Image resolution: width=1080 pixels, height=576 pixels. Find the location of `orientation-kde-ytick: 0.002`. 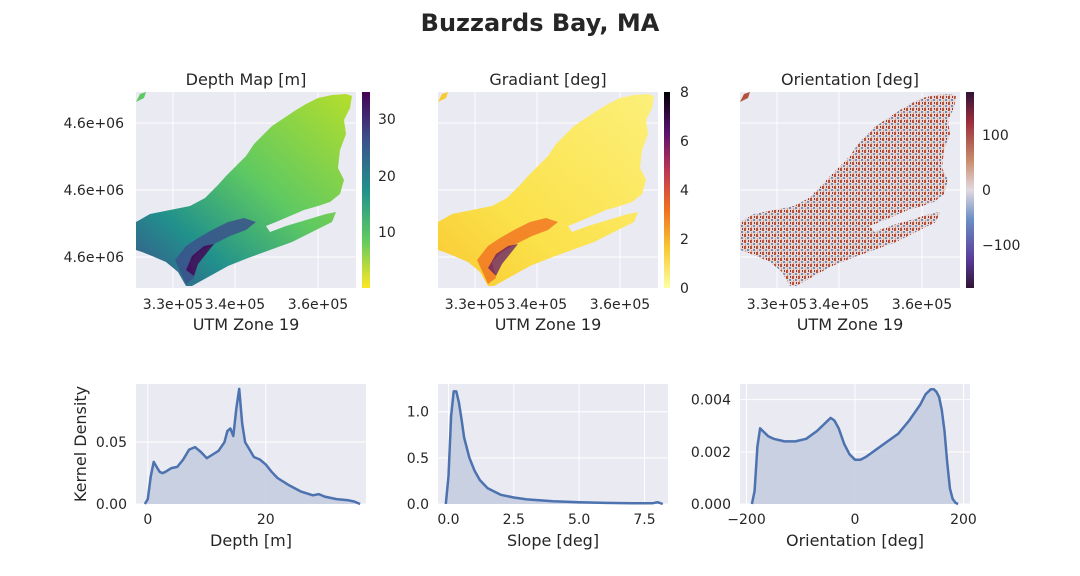

orientation-kde-ytick: 0.002 is located at coordinates (711, 453).